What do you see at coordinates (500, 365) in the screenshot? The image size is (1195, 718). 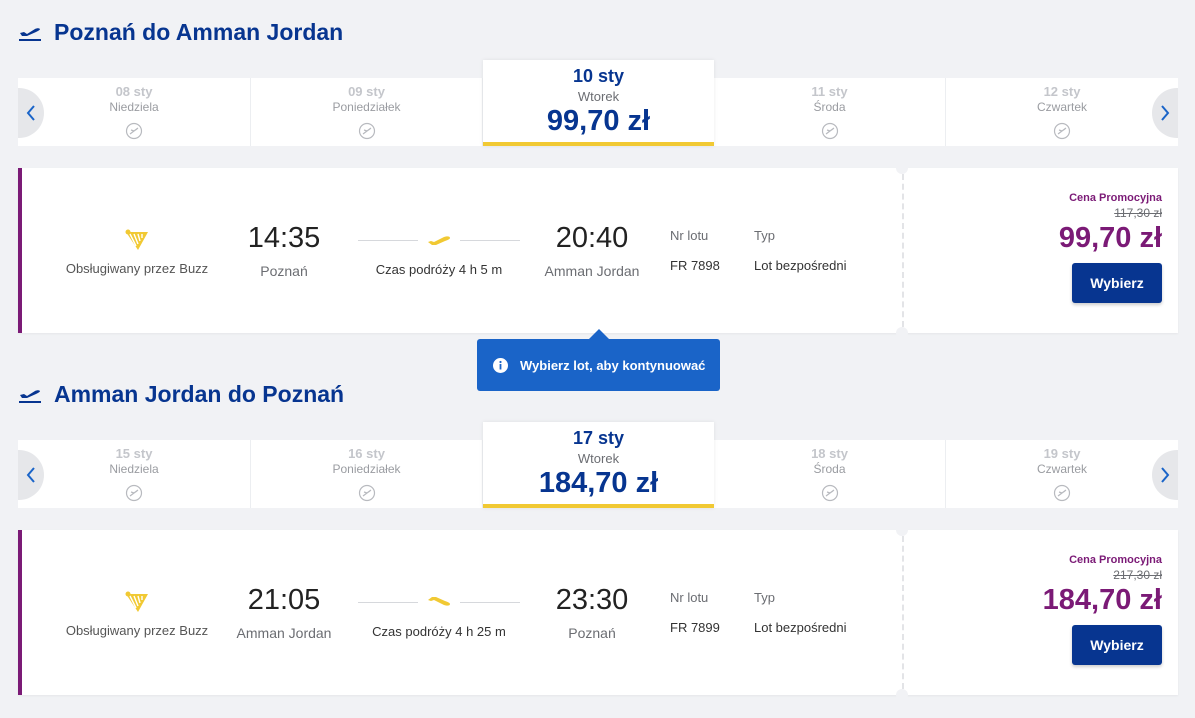 I see `info-icon` at bounding box center [500, 365].